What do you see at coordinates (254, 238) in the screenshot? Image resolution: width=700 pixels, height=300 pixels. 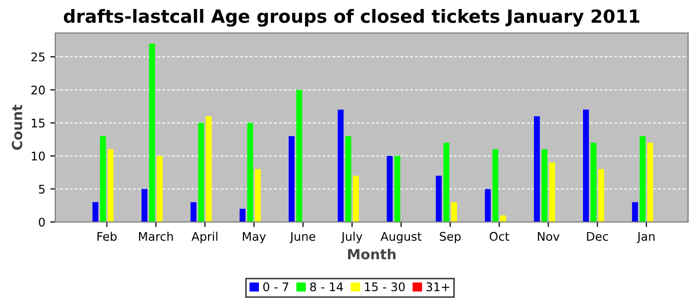 I see `x-tick-label: May` at bounding box center [254, 238].